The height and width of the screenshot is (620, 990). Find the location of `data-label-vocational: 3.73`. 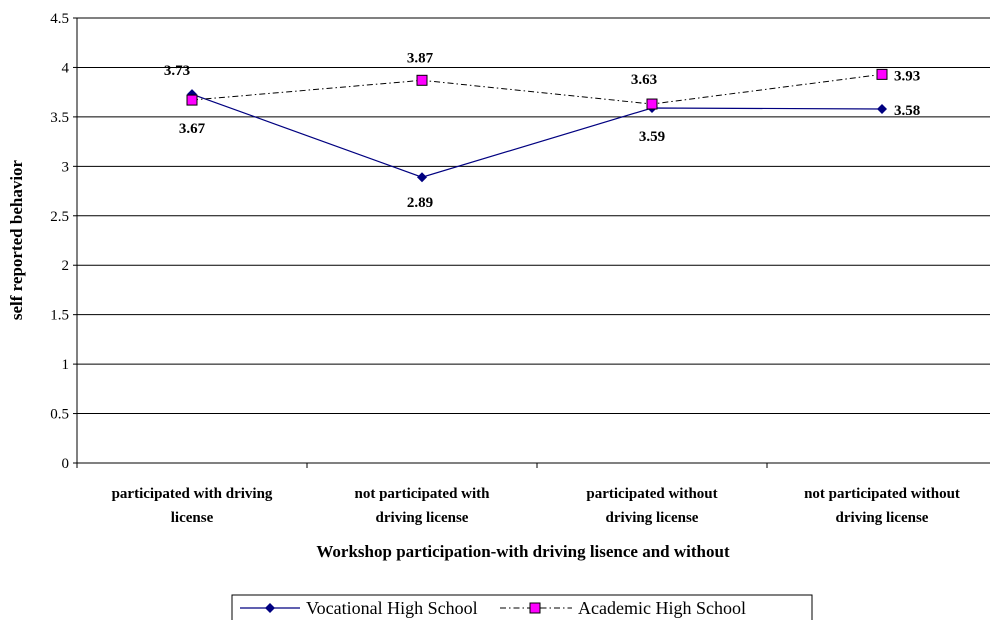

data-label-vocational: 3.73 is located at coordinates (177, 71).